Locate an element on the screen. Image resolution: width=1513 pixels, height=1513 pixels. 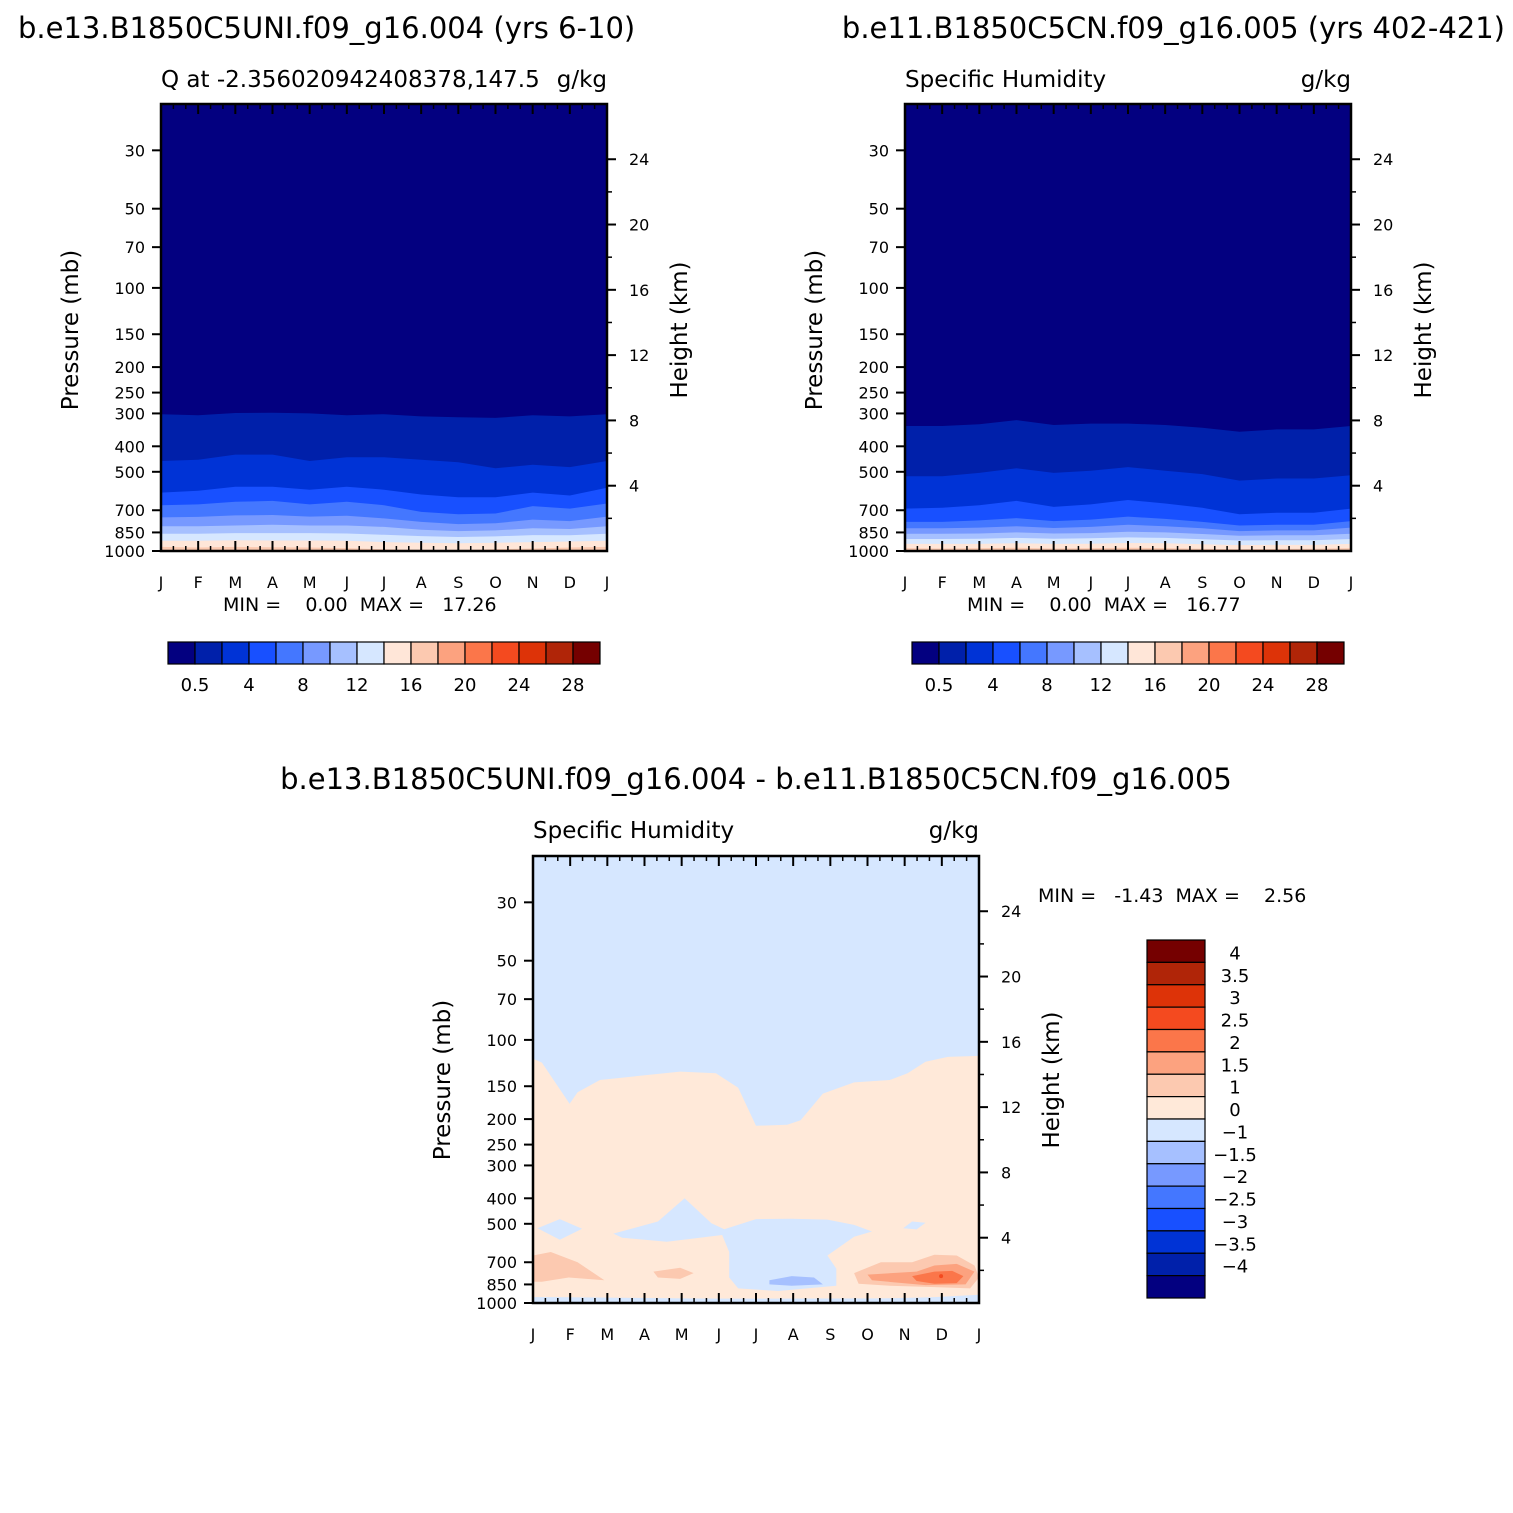
colorbar-label: 28 is located at coordinates (573, 685).